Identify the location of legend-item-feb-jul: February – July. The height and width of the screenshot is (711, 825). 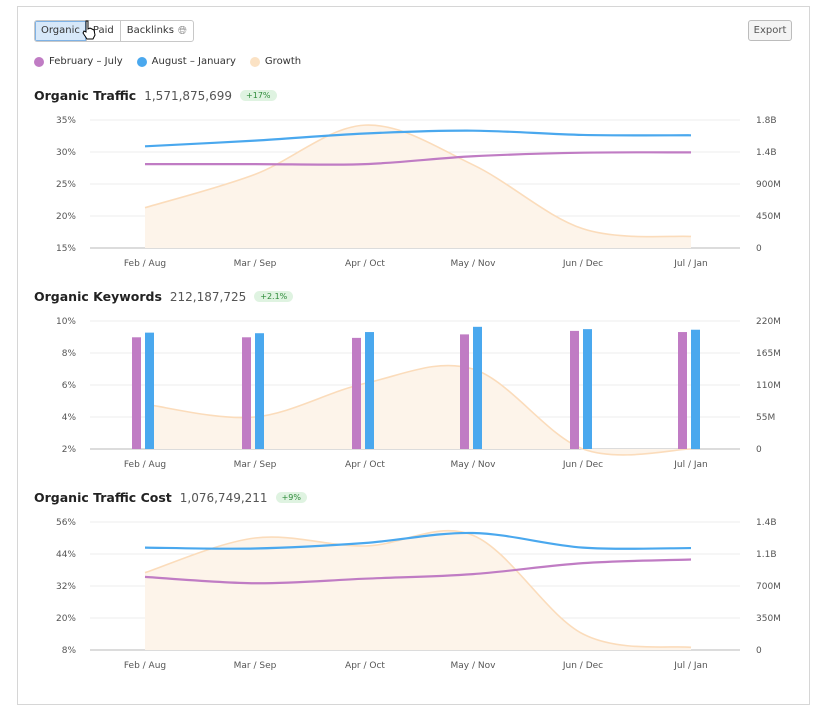
(78, 61).